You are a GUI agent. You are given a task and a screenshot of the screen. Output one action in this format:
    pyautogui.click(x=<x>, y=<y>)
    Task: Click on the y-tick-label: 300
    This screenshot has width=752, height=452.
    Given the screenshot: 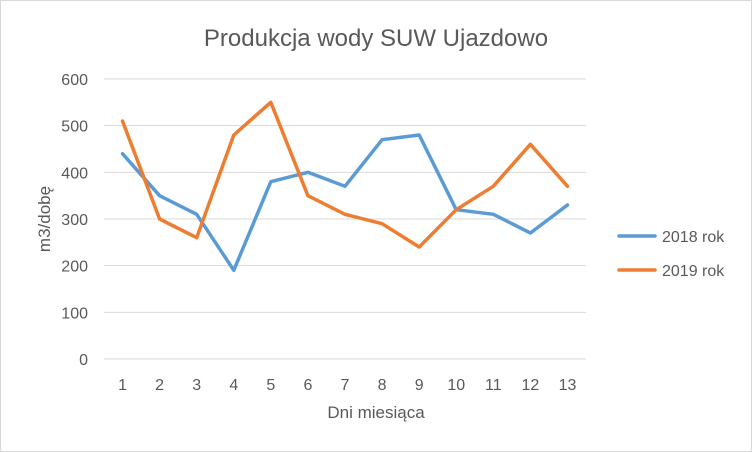 What is the action you would take?
    pyautogui.click(x=74, y=220)
    